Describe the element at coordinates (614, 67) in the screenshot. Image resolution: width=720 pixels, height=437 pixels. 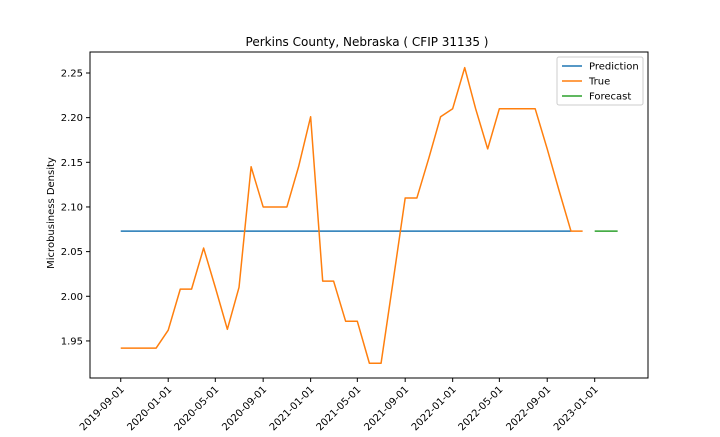
I see `legend-label-prediction: Prediction` at that location.